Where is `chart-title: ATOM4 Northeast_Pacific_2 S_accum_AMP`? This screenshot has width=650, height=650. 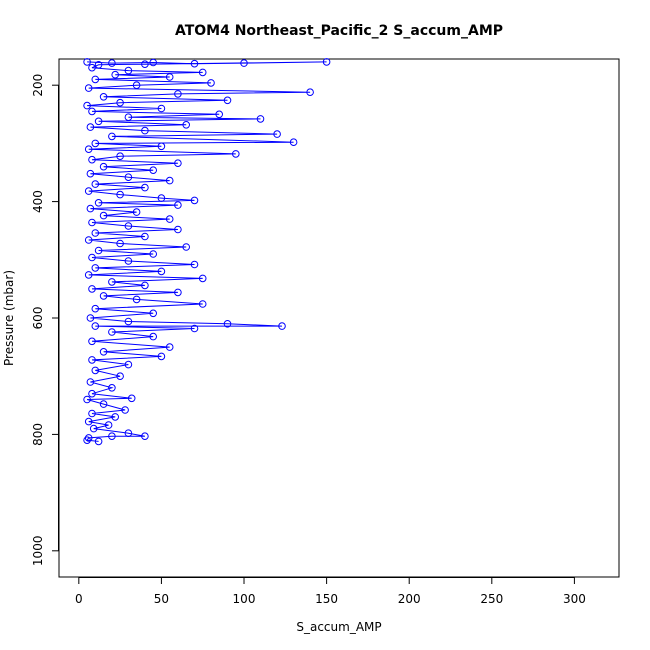
chart-title: ATOM4 Northeast_Pacific_2 S_accum_AMP is located at coordinates (339, 31).